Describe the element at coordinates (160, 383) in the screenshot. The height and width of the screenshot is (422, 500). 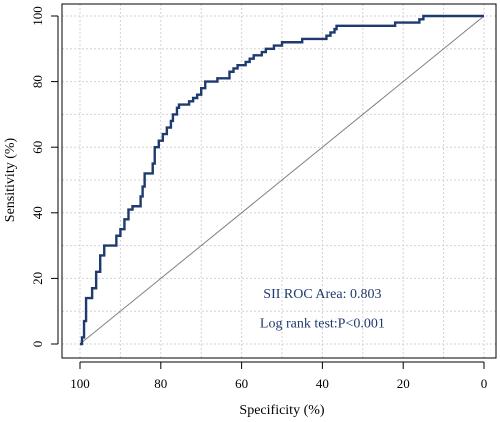
I see `x-tick-label: 80` at that location.